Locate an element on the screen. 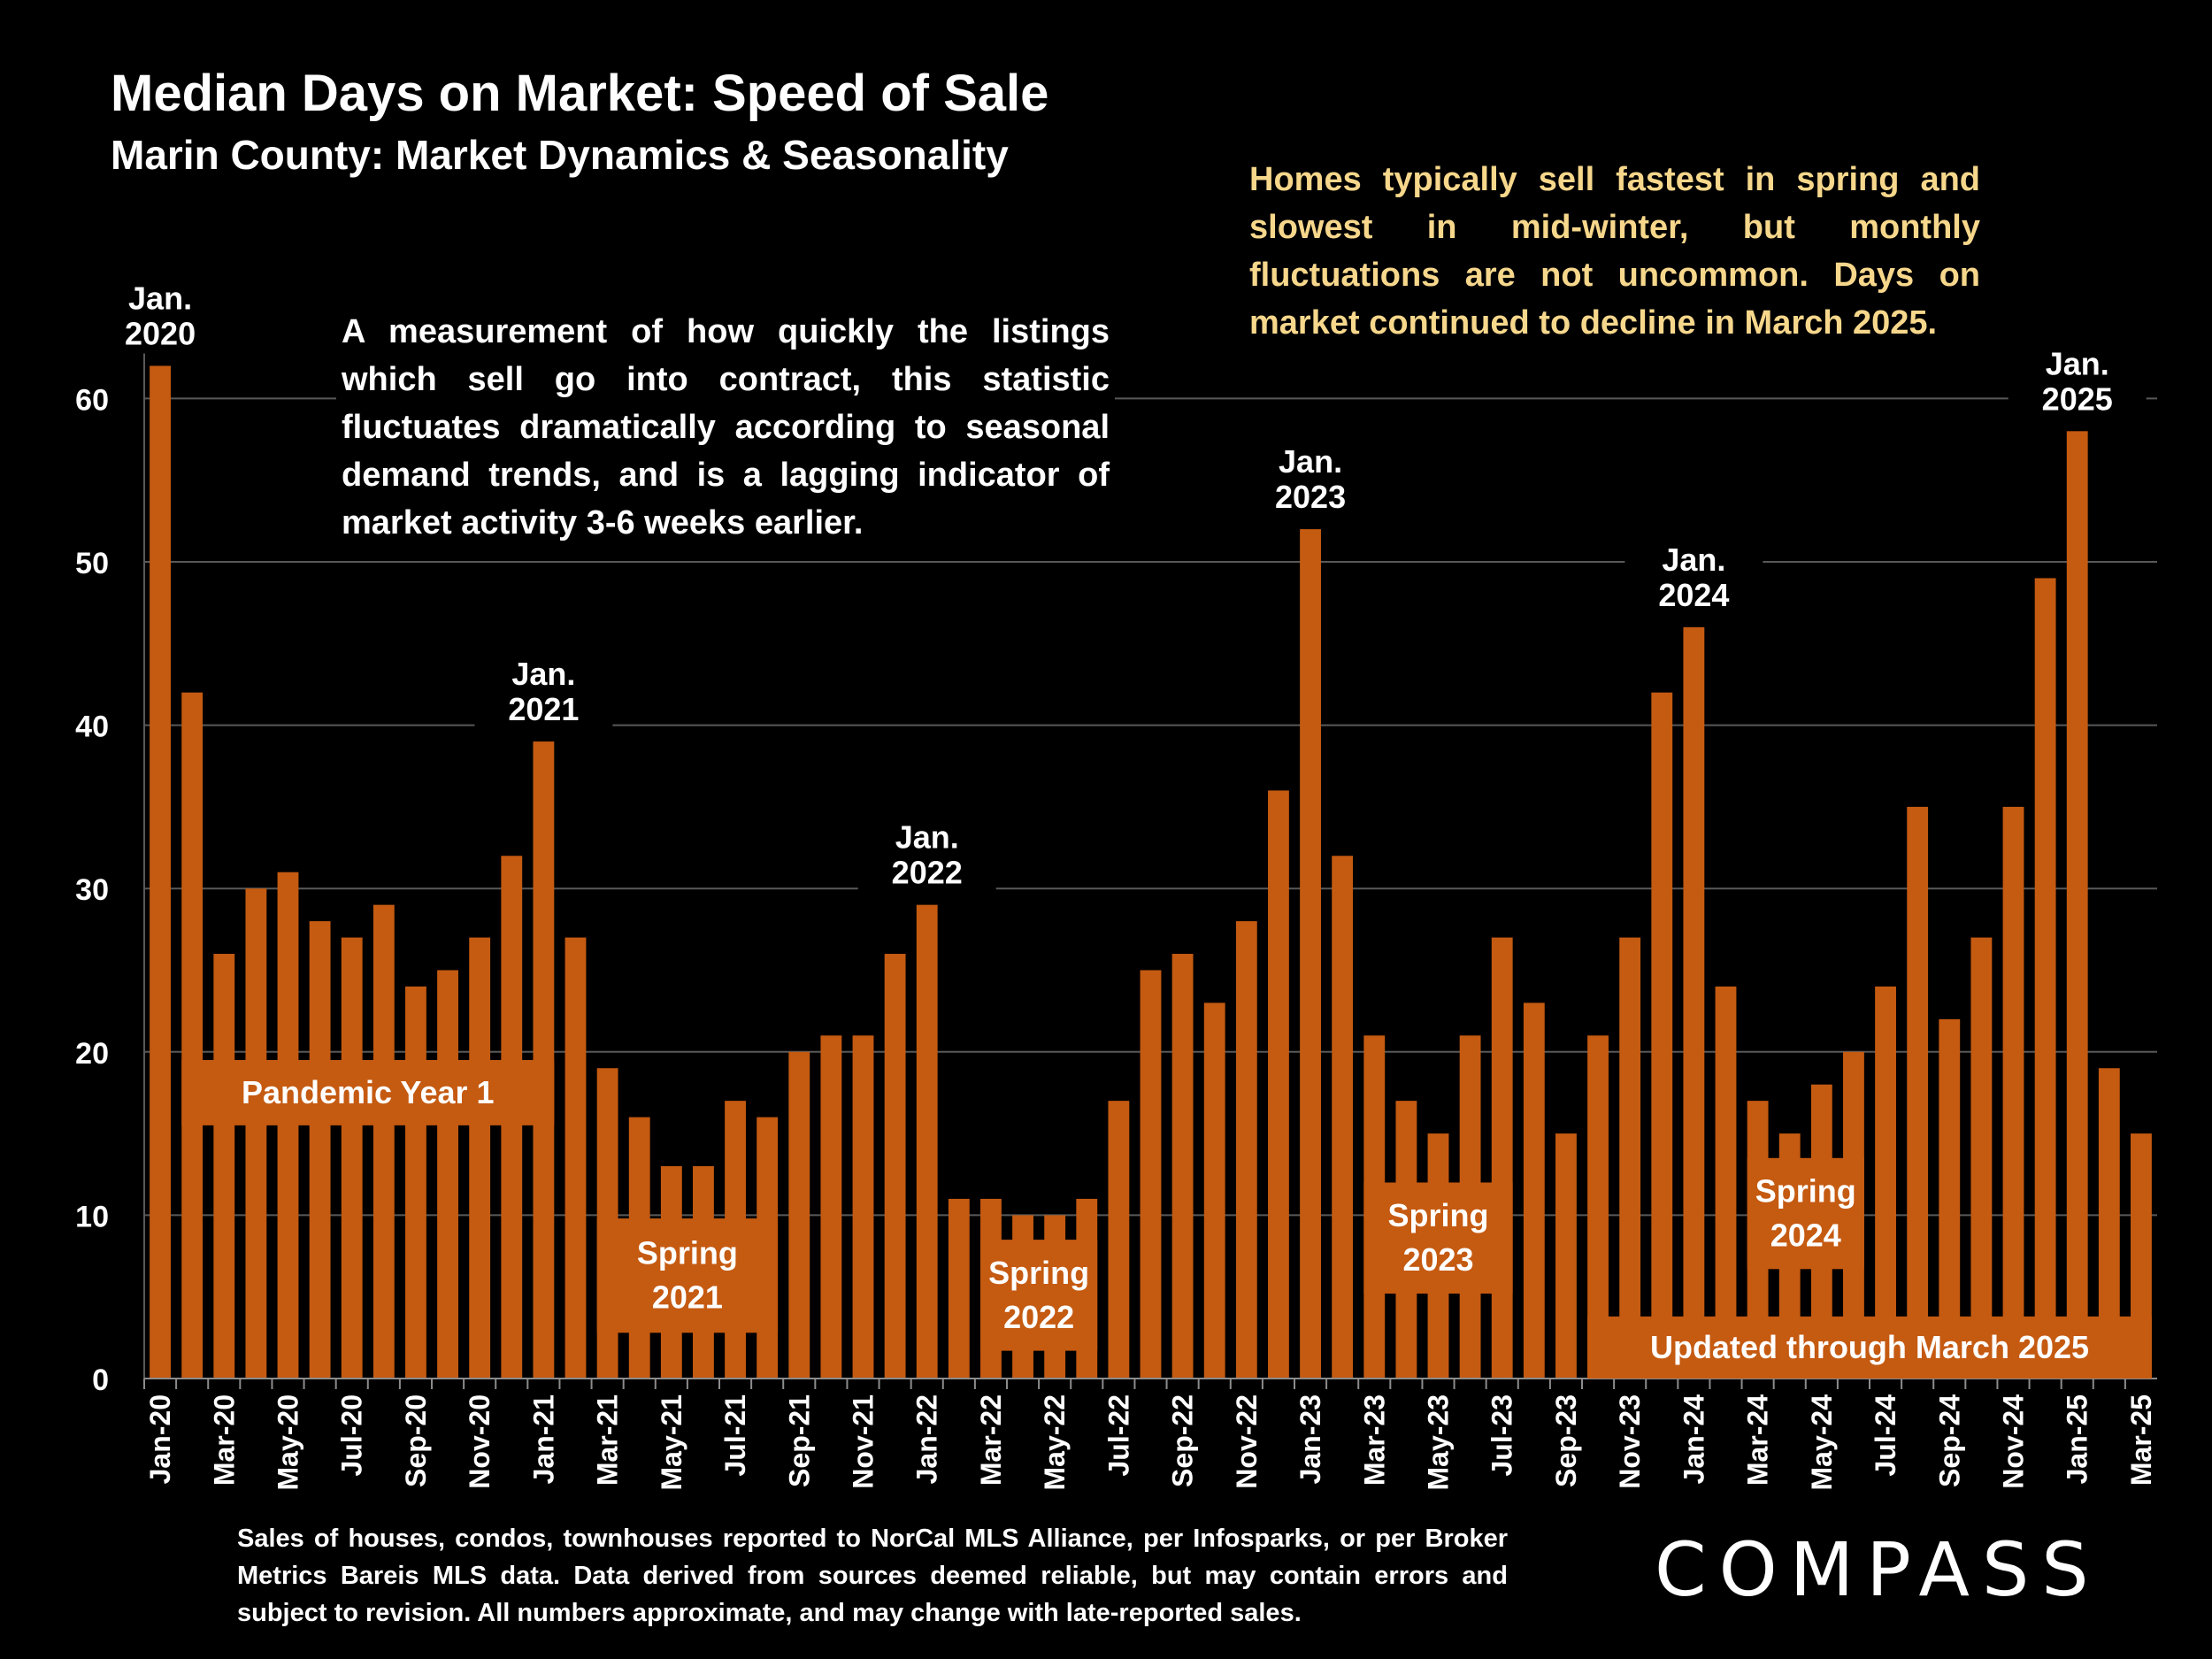 The height and width of the screenshot is (1659, 2212). spring-2022-box is located at coordinates (1039, 1296).